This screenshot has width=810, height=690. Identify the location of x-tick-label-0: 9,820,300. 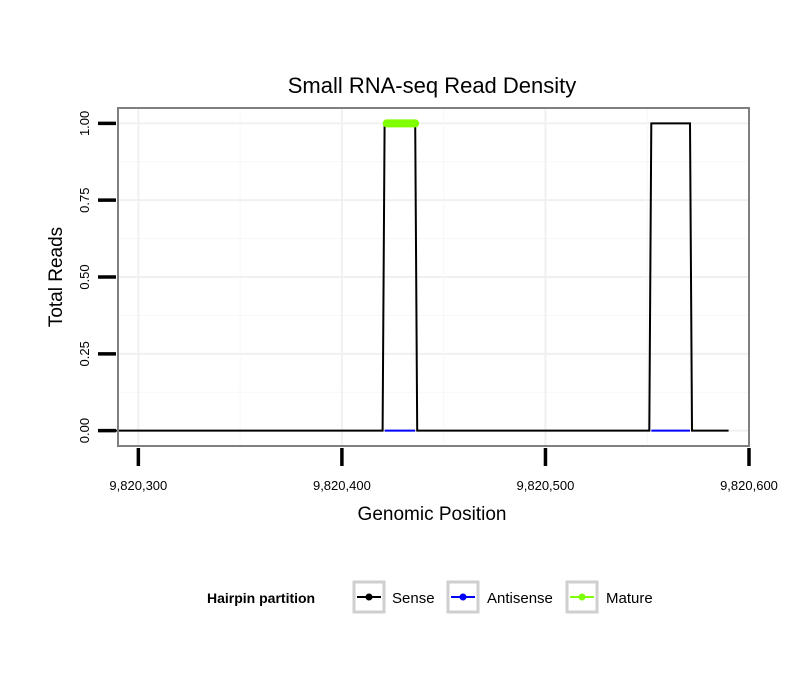
(138, 485).